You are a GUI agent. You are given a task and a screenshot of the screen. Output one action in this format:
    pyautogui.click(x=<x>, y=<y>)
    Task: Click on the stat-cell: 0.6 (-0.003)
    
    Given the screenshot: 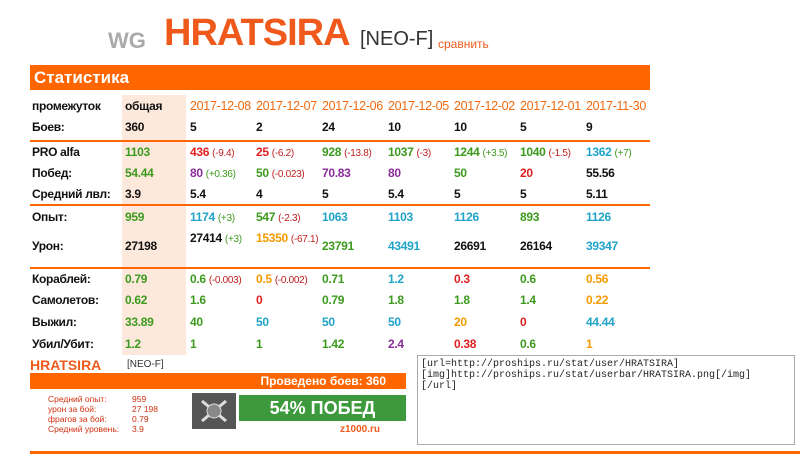 What is the action you would take?
    pyautogui.click(x=223, y=279)
    